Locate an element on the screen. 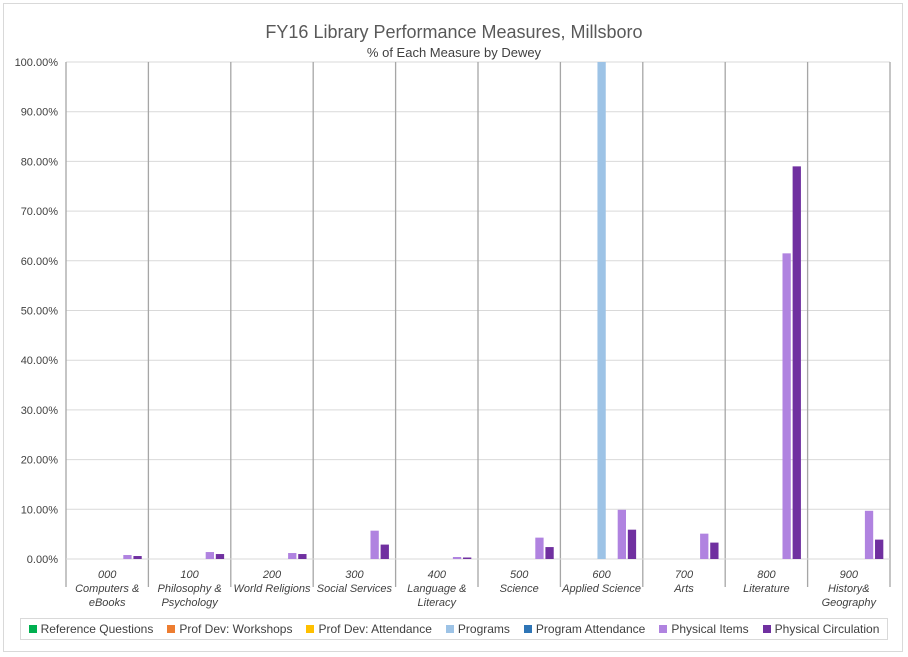 This screenshot has width=908, height=657. legend-entry: Prof Dev: Workshops is located at coordinates (229, 629).